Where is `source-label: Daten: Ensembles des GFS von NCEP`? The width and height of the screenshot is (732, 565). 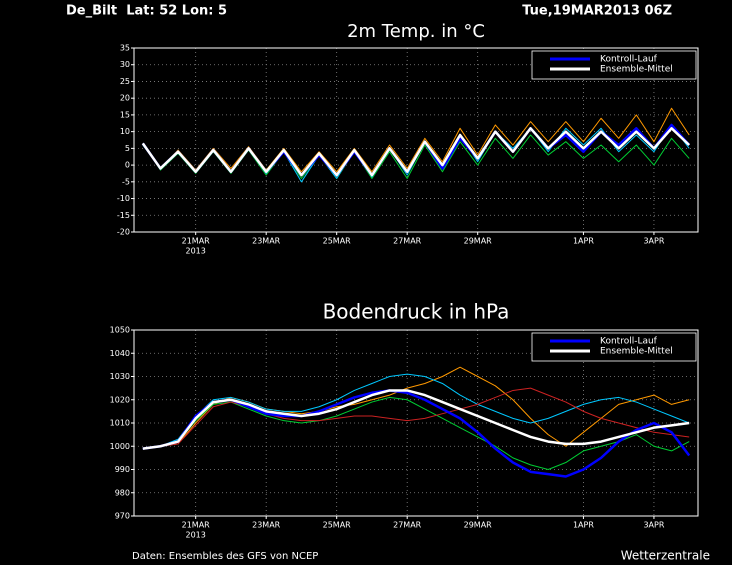 source-label: Daten: Ensembles des GFS von NCEP is located at coordinates (225, 556).